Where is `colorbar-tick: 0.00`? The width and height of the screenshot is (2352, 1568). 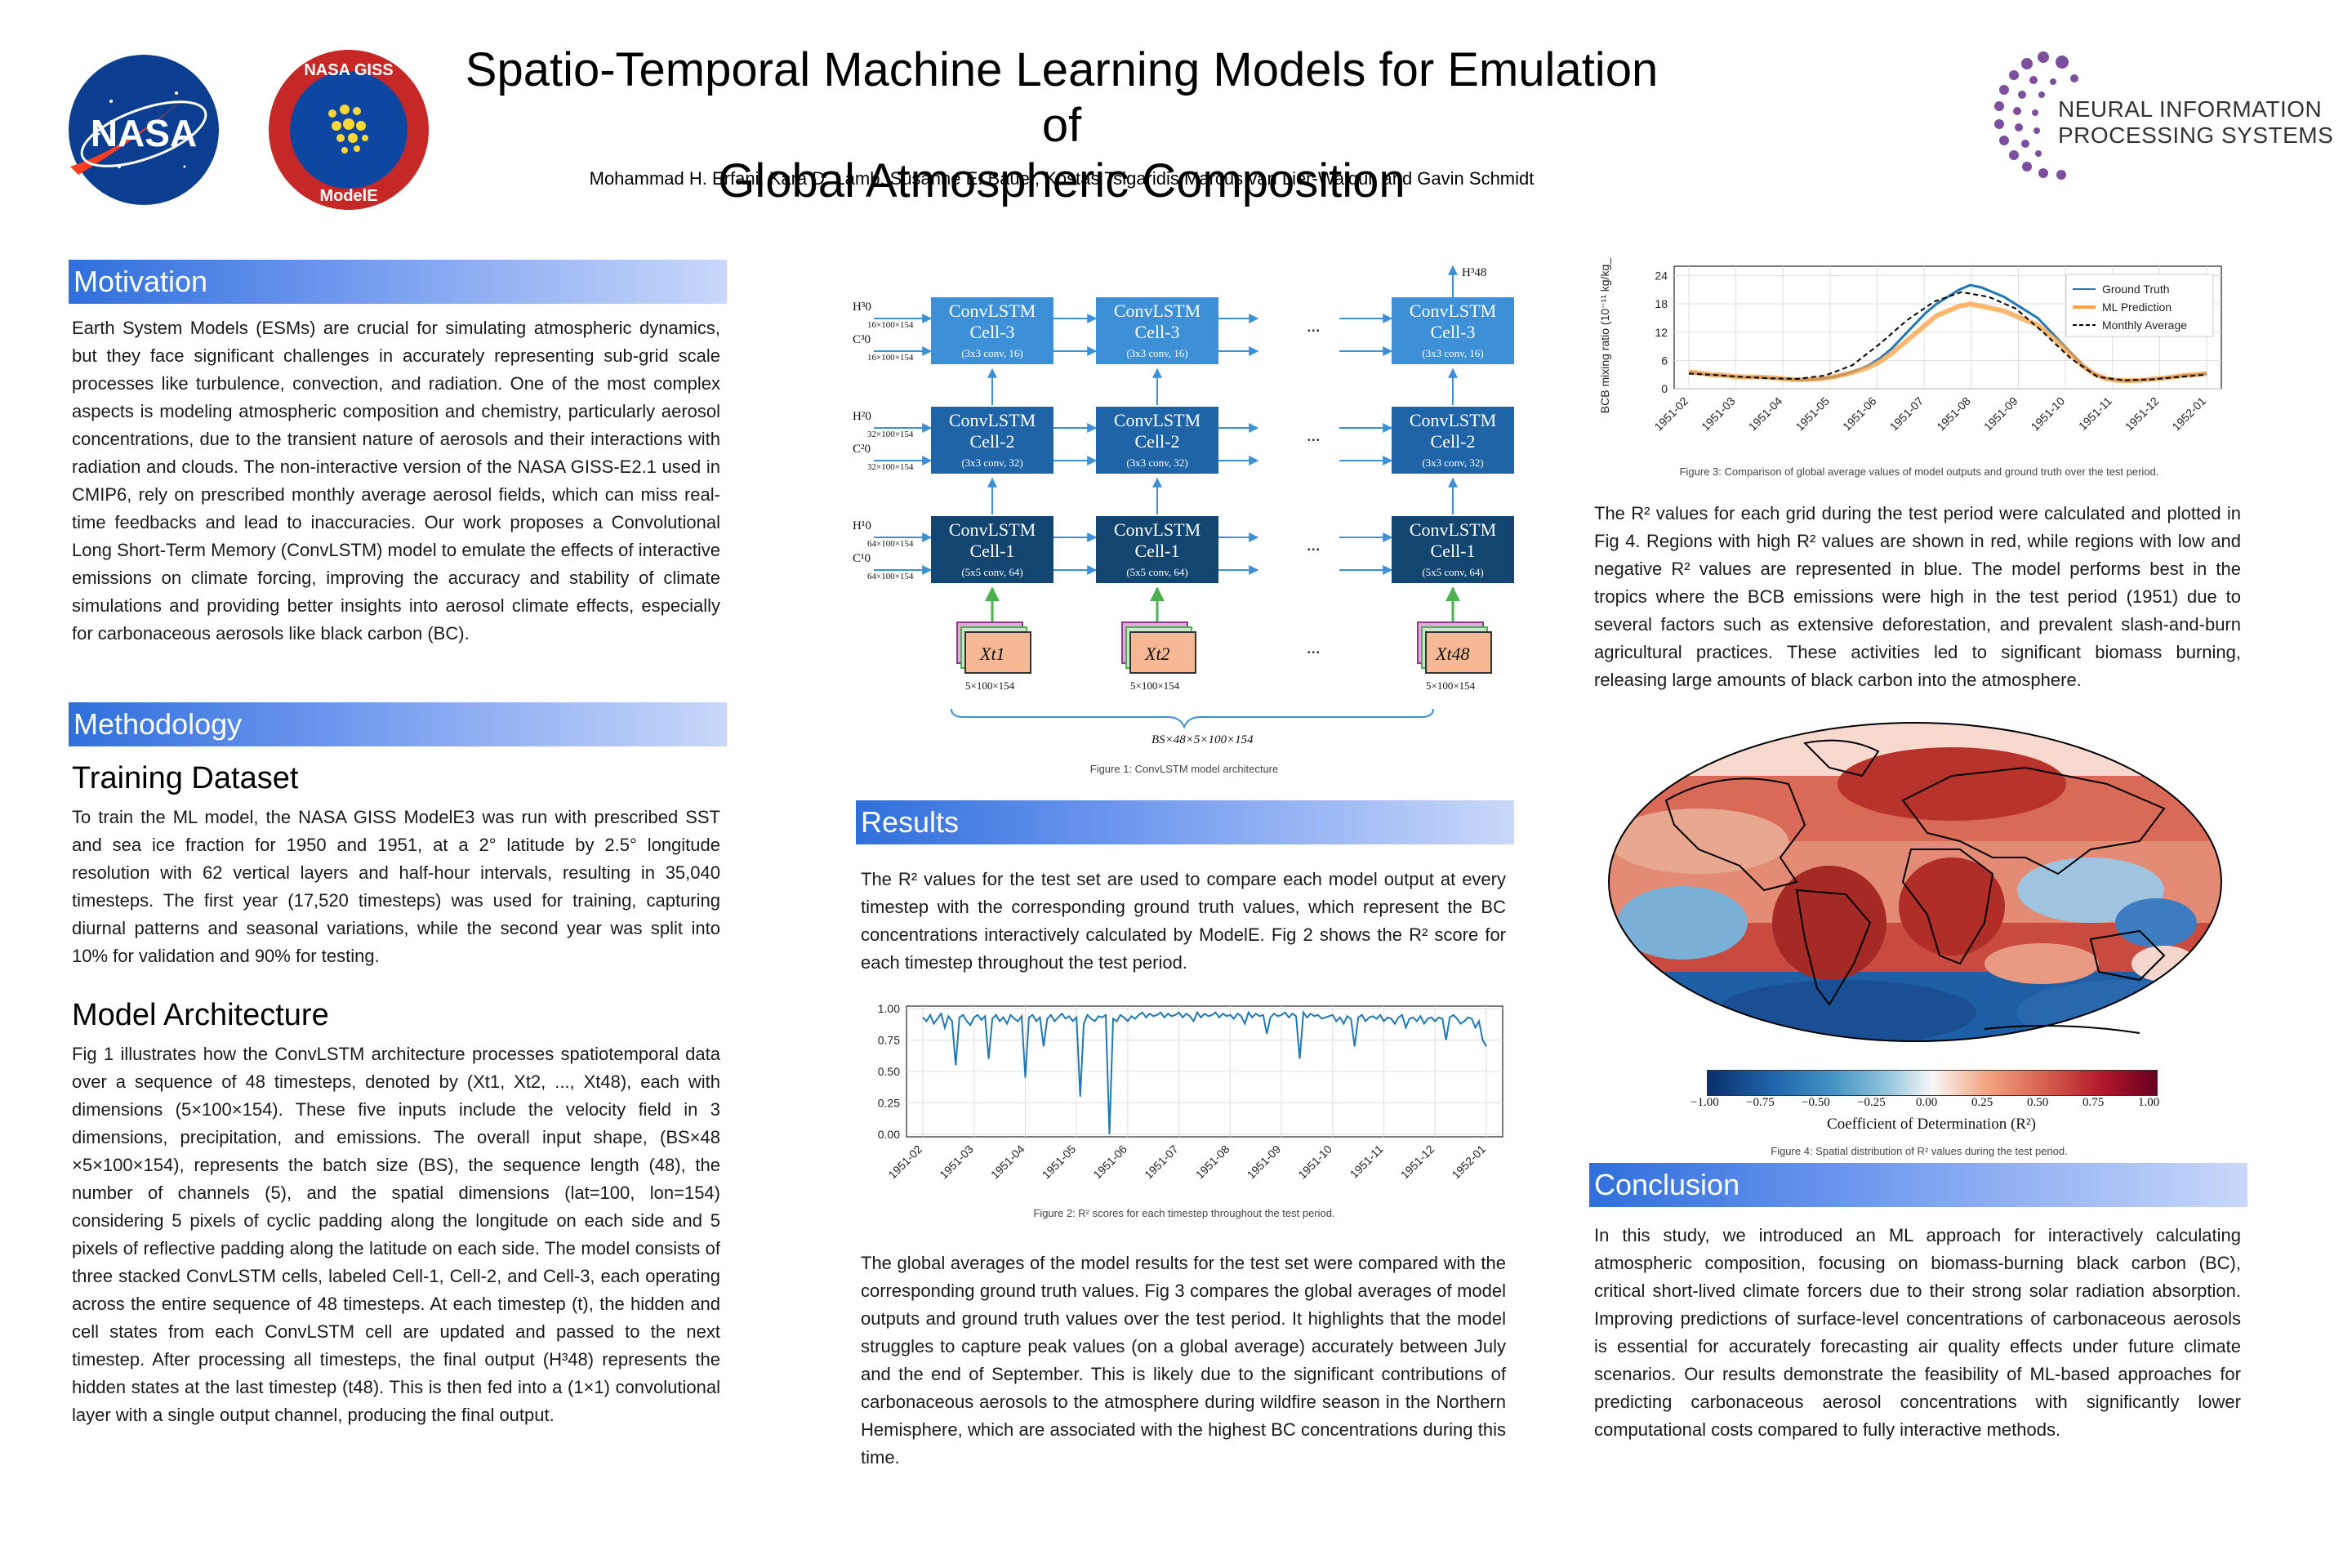
colorbar-tick: 0.00 is located at coordinates (1927, 1102).